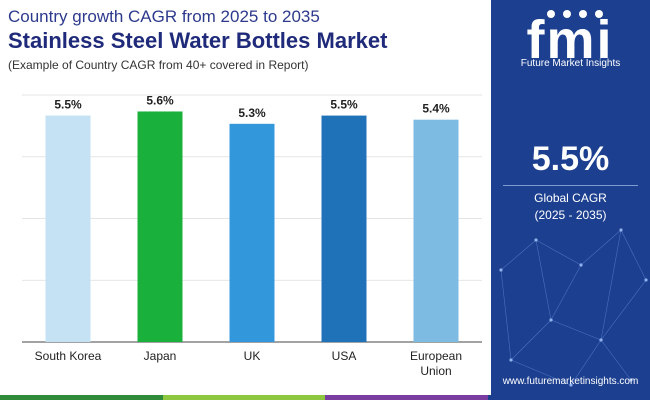  What do you see at coordinates (164, 16) in the screenshot?
I see `chart-subtitle: Country growth CAGR from 2025 to 2035` at bounding box center [164, 16].